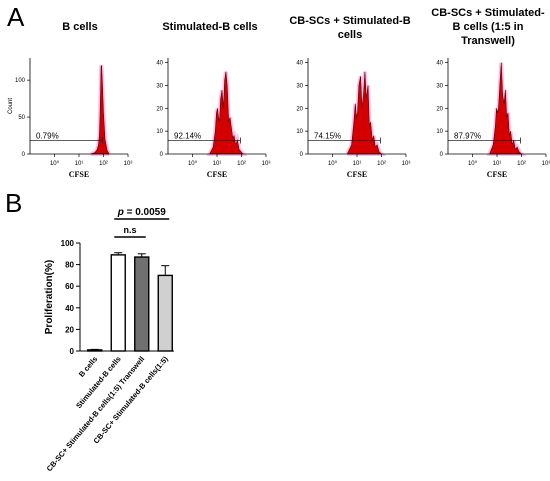 The image size is (550, 481). What do you see at coordinates (21, 118) in the screenshot?
I see `y-tick-label: 50` at bounding box center [21, 118].